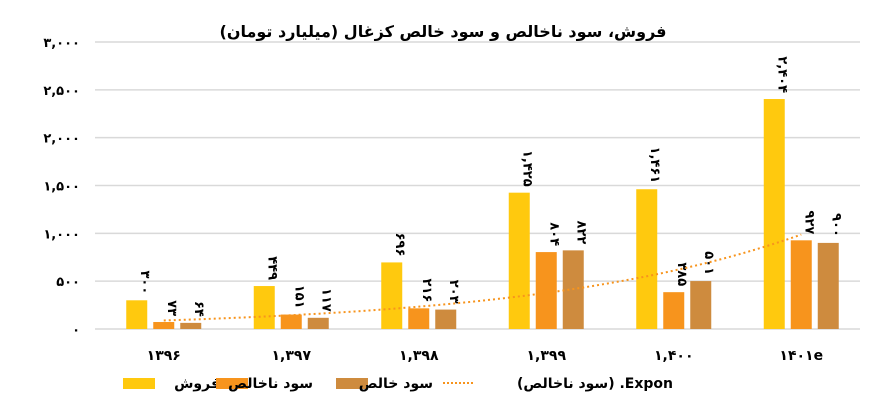  What do you see at coordinates (61, 139) in the screenshot?
I see `y-tick-label: ۲,۰۰۰` at bounding box center [61, 139].